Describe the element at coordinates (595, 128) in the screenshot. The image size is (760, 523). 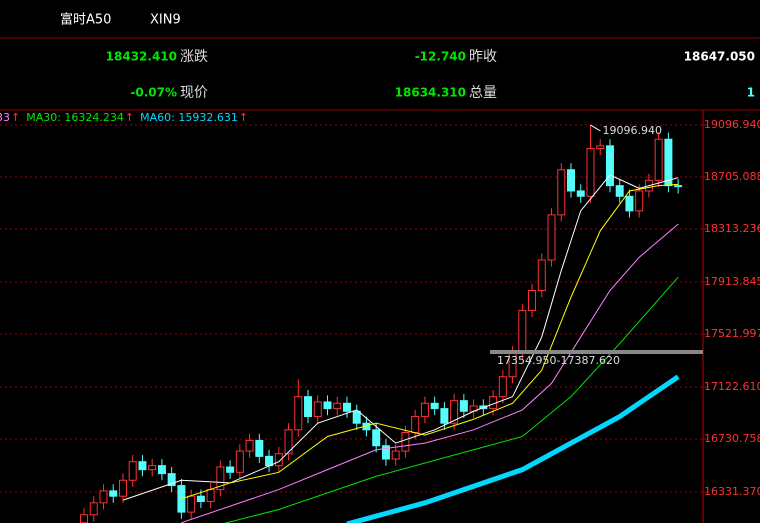
I see `annotation-line` at that location.